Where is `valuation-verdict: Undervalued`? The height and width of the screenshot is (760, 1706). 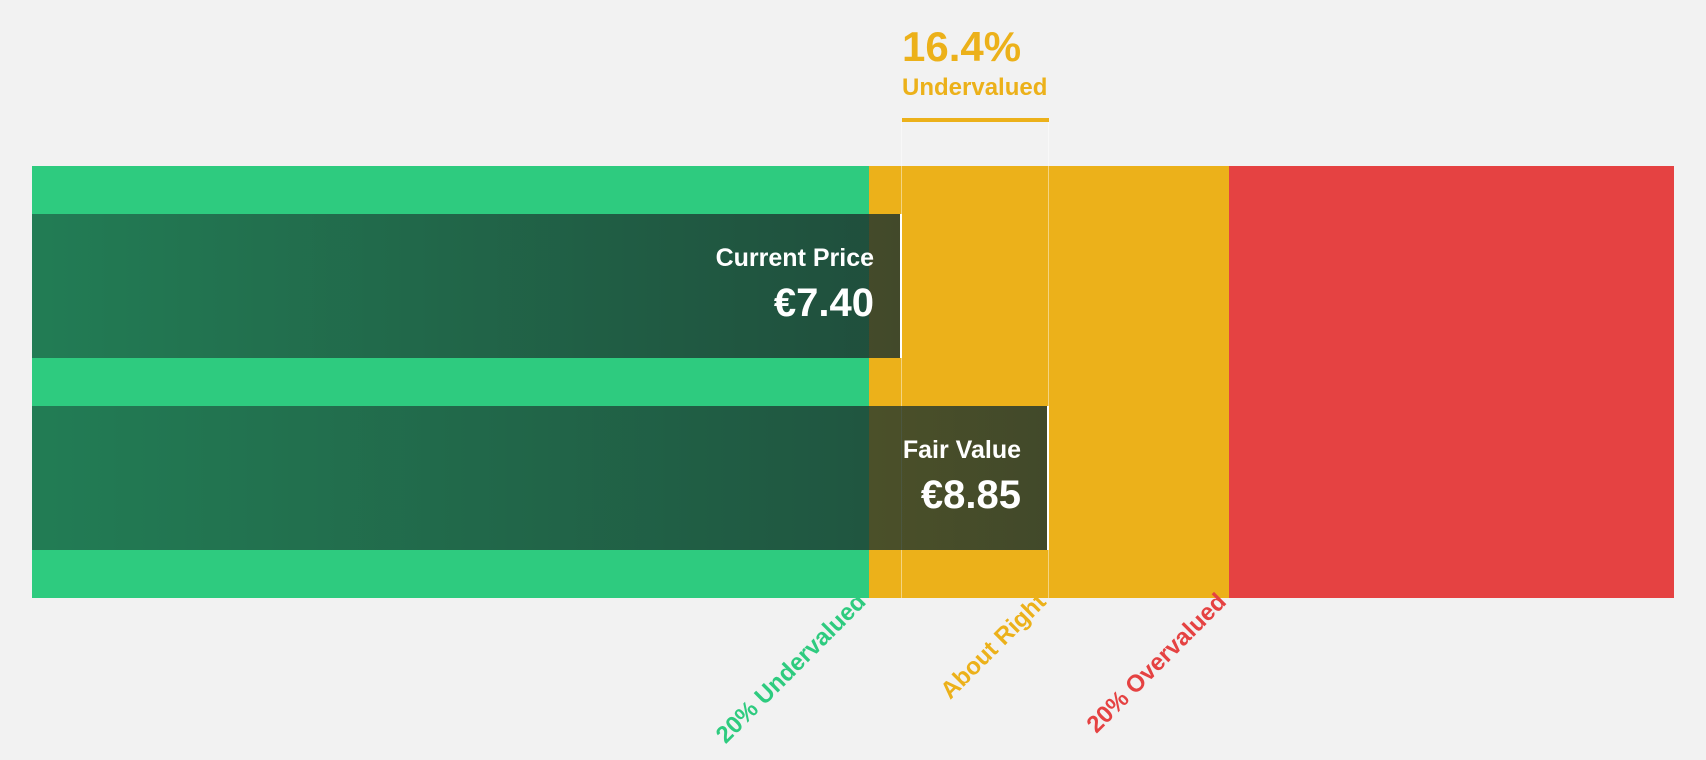 valuation-verdict: Undervalued is located at coordinates (975, 87).